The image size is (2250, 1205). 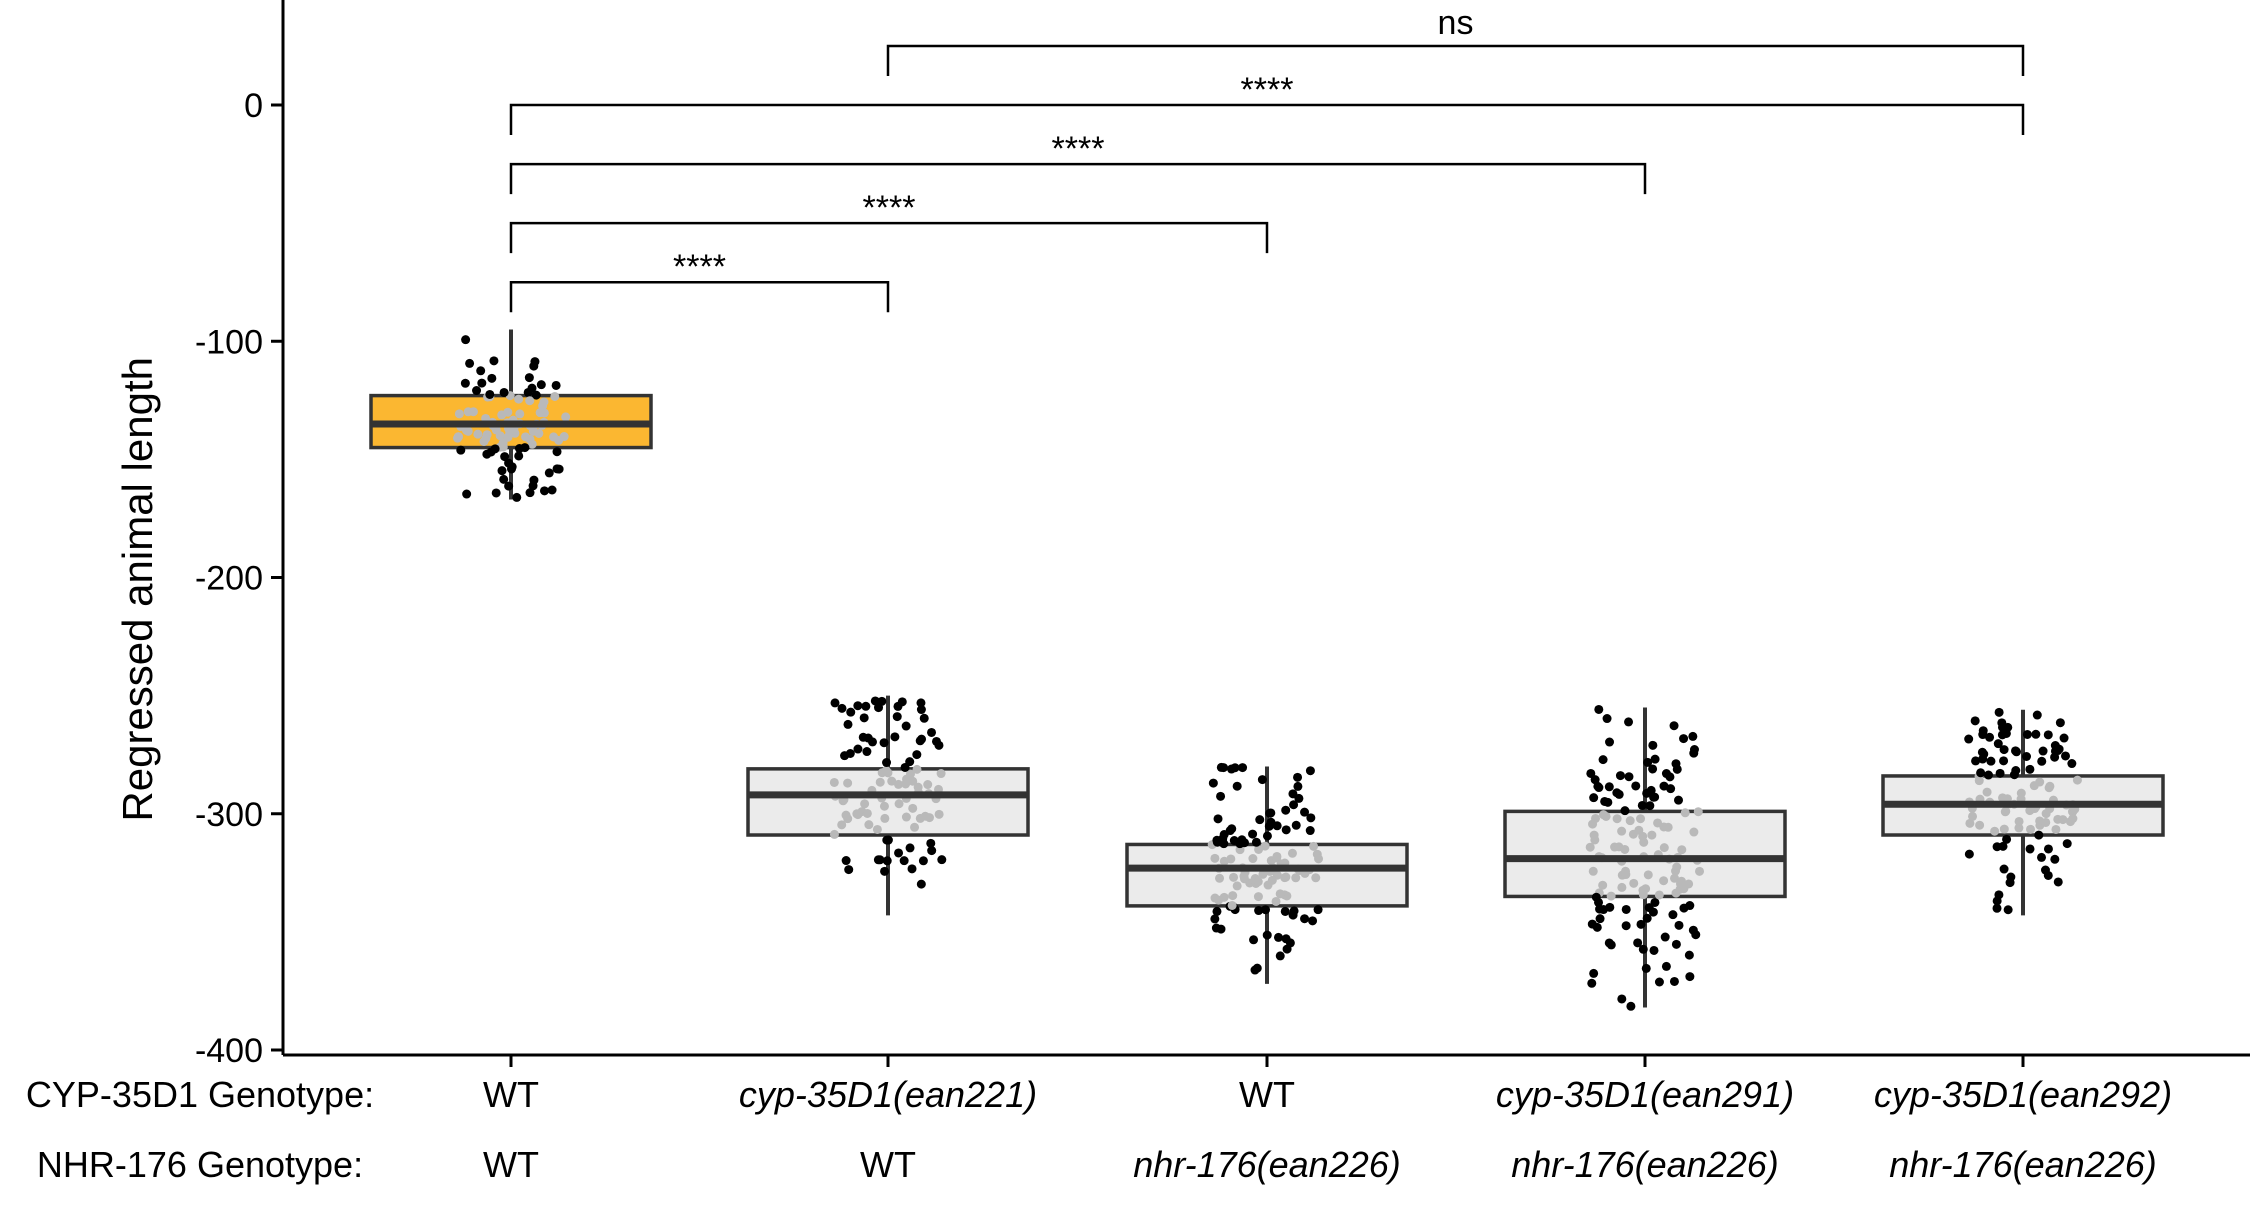 I want to click on cyp-genotype-label: cyp-35D1(ean292), so click(x=2023, y=1094).